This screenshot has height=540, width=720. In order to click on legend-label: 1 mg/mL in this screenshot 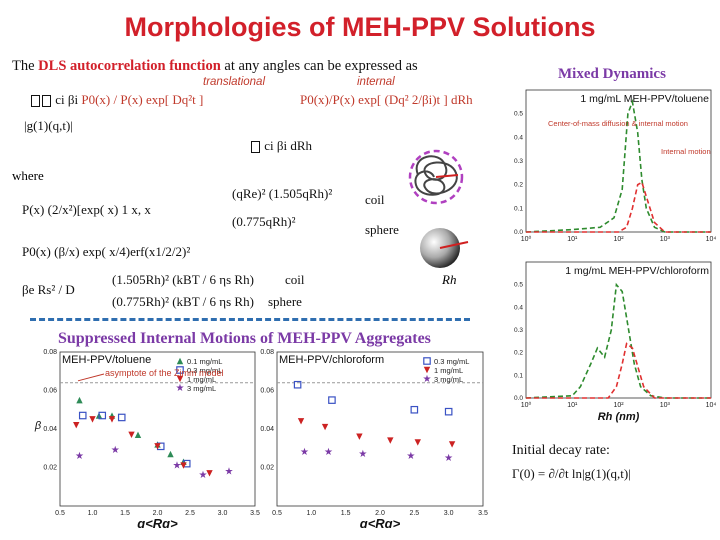, I will do `click(201, 379)`.